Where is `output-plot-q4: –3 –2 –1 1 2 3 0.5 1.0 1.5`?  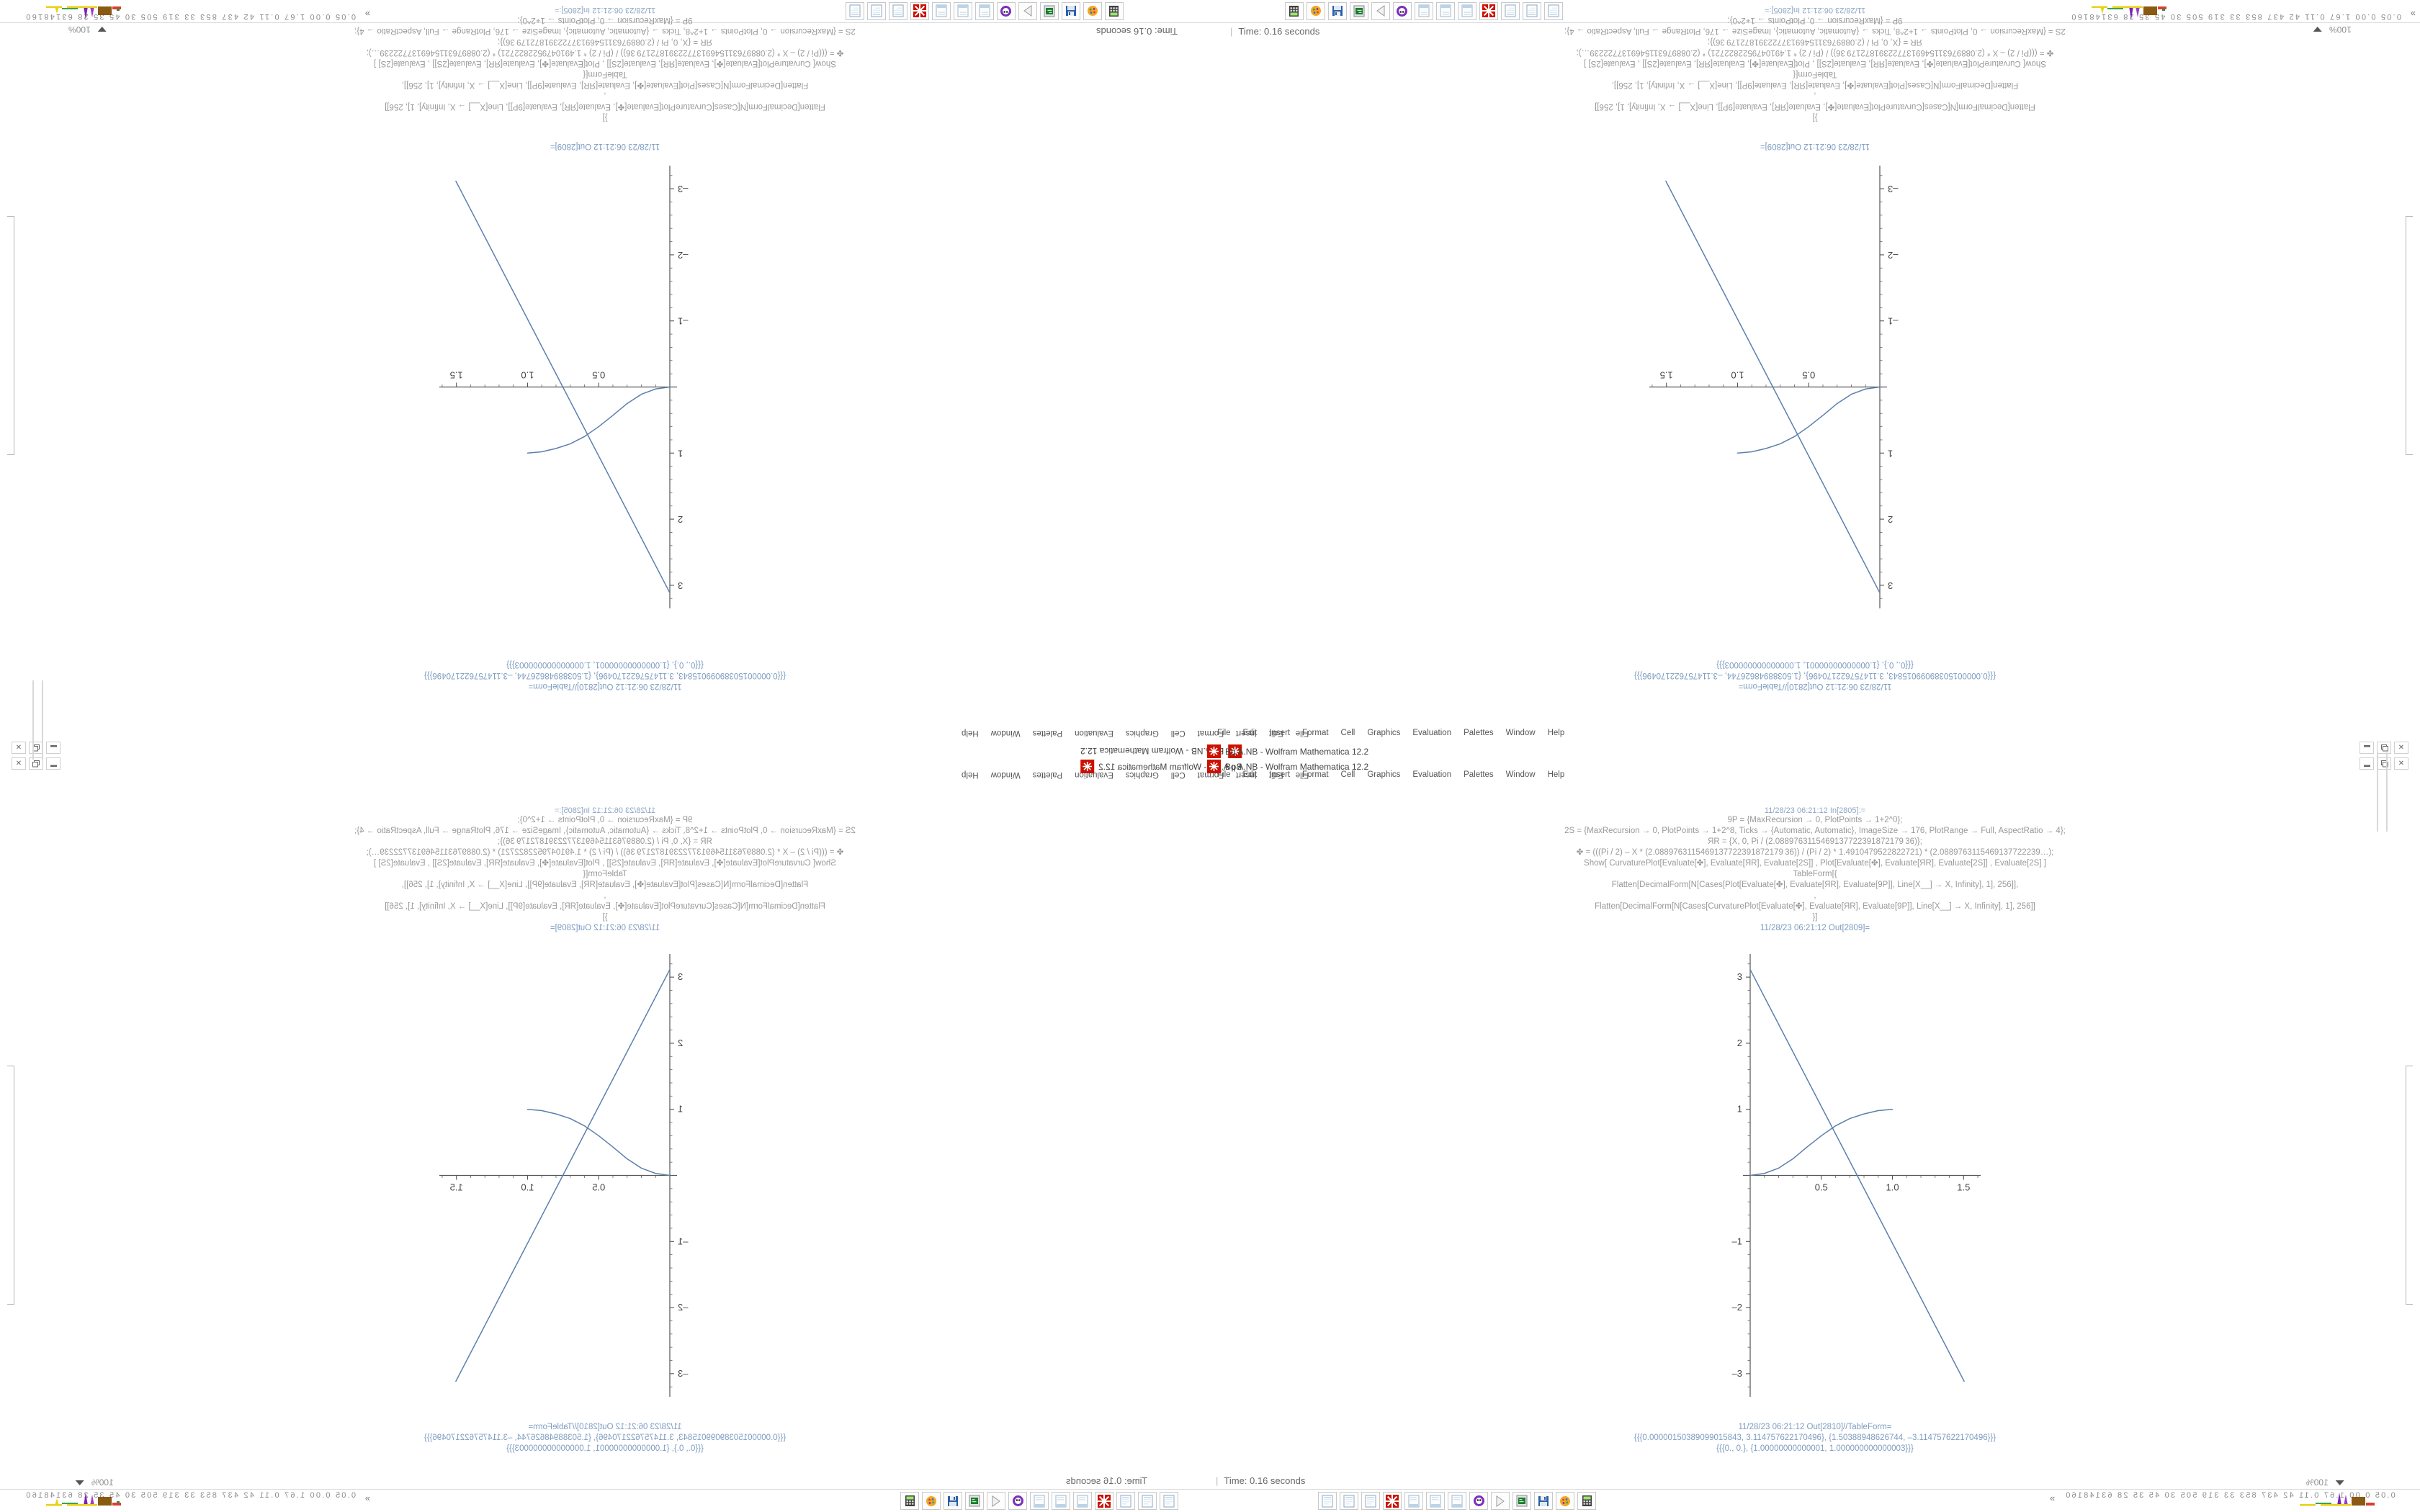 output-plot-q4: –3 –2 –1 1 2 3 0.5 1.0 1.5 is located at coordinates (1815, 1173).